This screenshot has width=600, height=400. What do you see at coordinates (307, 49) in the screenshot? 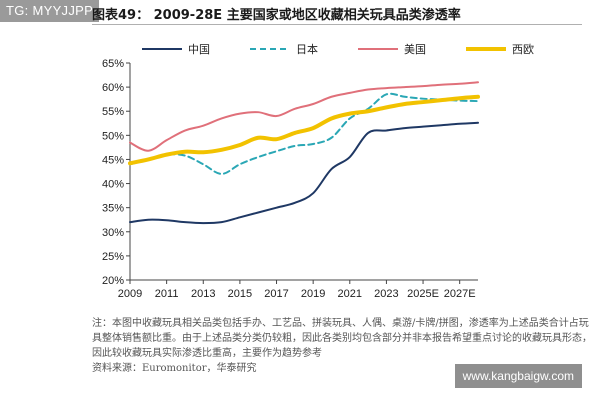
I see `legend-label-1: 日本` at bounding box center [307, 49].